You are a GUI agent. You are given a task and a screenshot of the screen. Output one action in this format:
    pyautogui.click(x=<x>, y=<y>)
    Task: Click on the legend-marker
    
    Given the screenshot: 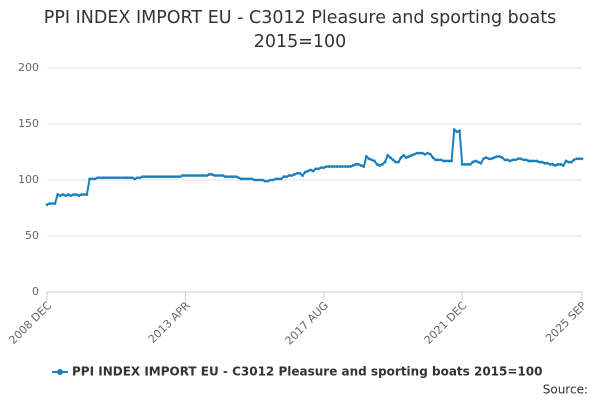 What is the action you would take?
    pyautogui.click(x=60, y=372)
    